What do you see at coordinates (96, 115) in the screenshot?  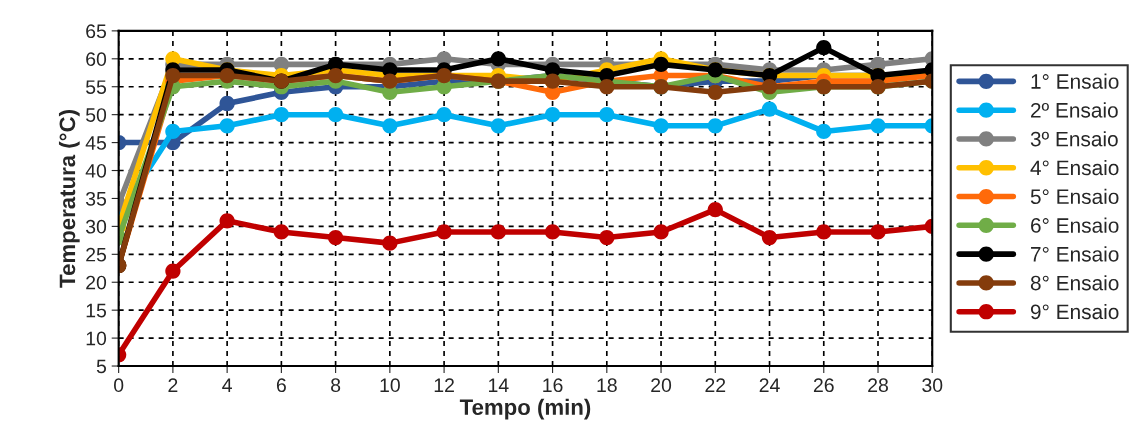 I see `y-tick-label: 50` at bounding box center [96, 115].